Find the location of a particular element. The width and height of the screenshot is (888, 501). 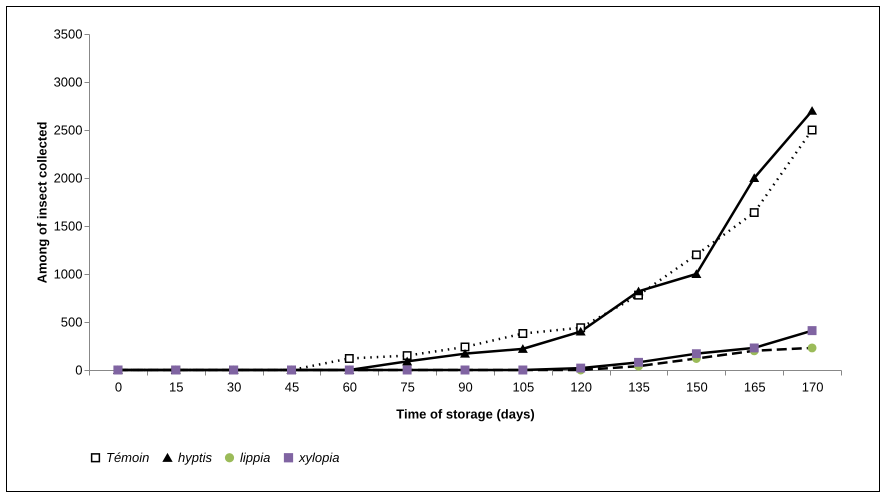

y-tick-label: 2500 is located at coordinates (68, 130).